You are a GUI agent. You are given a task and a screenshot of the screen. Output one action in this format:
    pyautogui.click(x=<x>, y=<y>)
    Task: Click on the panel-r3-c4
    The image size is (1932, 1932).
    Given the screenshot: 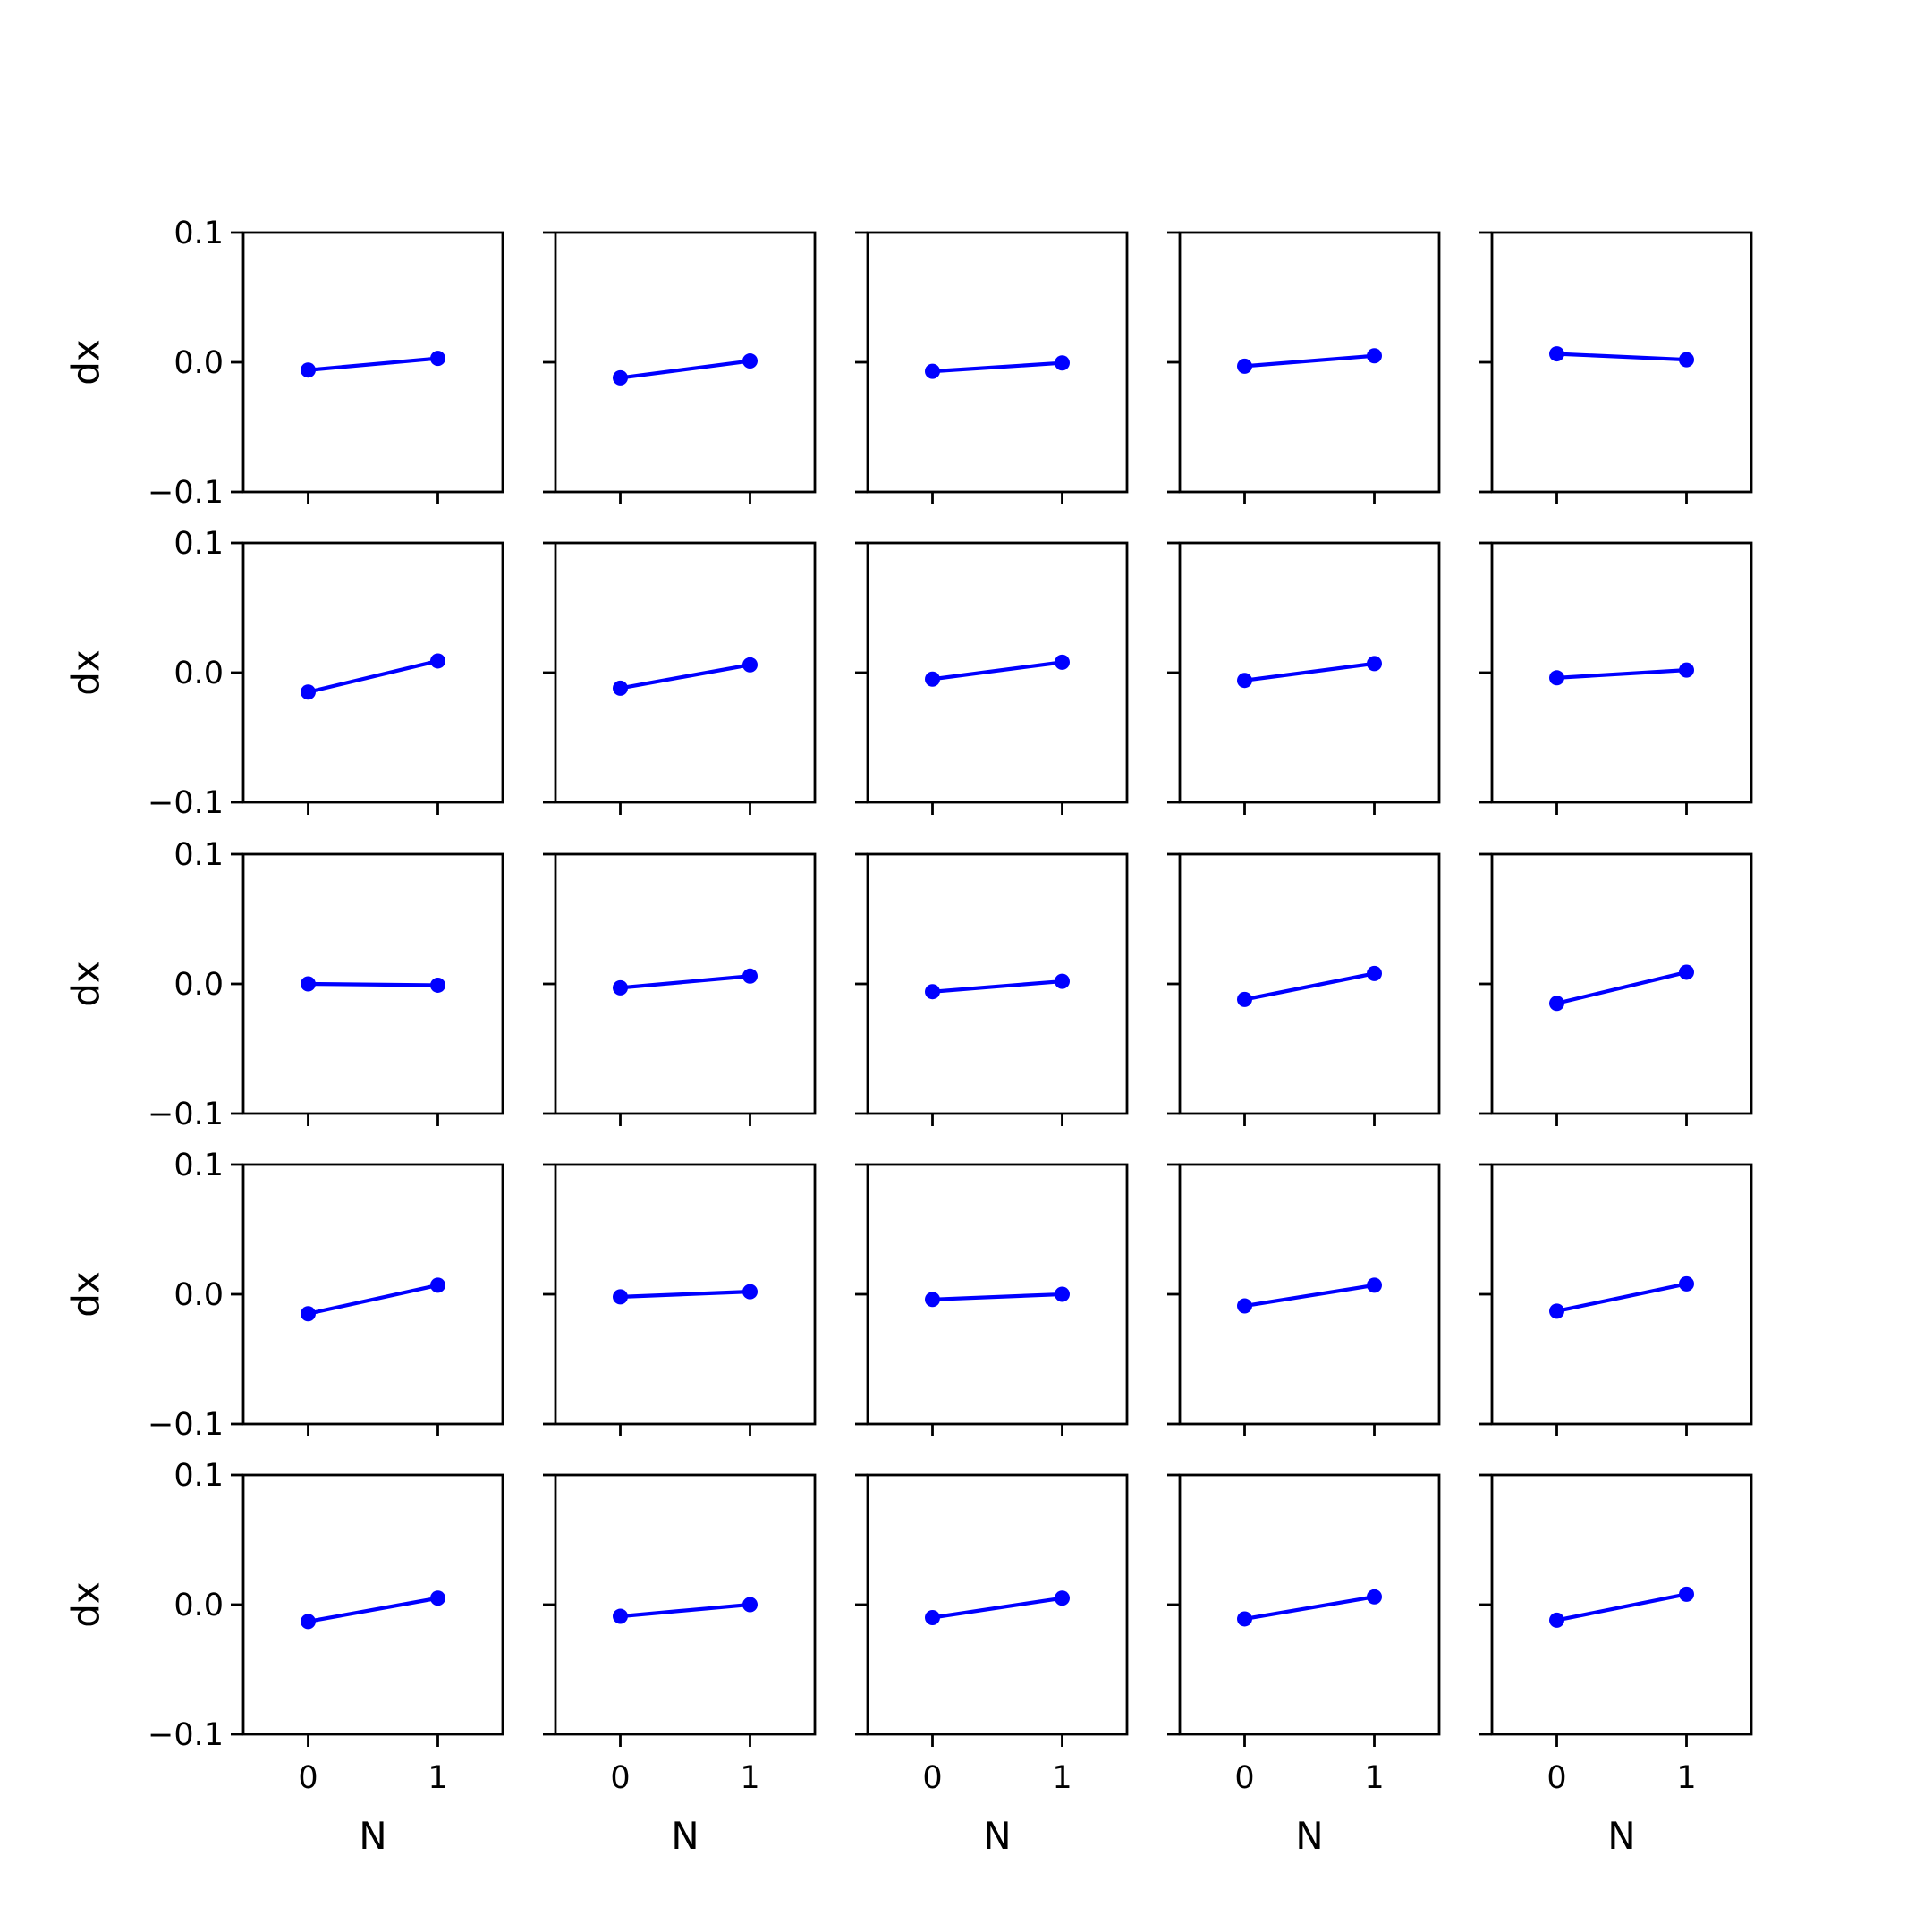 What is the action you would take?
    pyautogui.click(x=1304, y=989)
    